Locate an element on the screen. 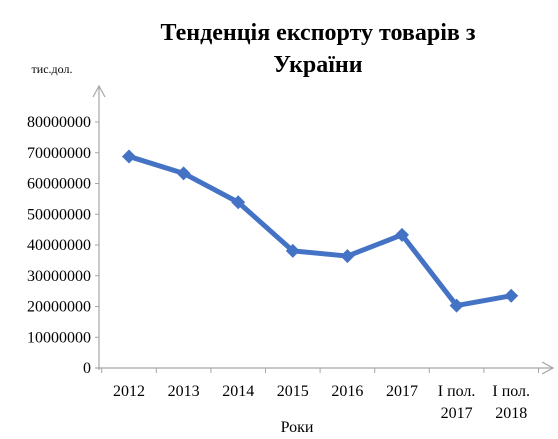  x-tick-label: 2016 is located at coordinates (347, 391).